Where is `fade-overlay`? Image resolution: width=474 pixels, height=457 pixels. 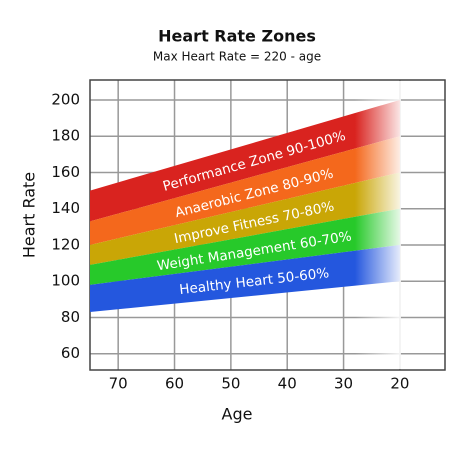
fade-overlay is located at coordinates (377, 225).